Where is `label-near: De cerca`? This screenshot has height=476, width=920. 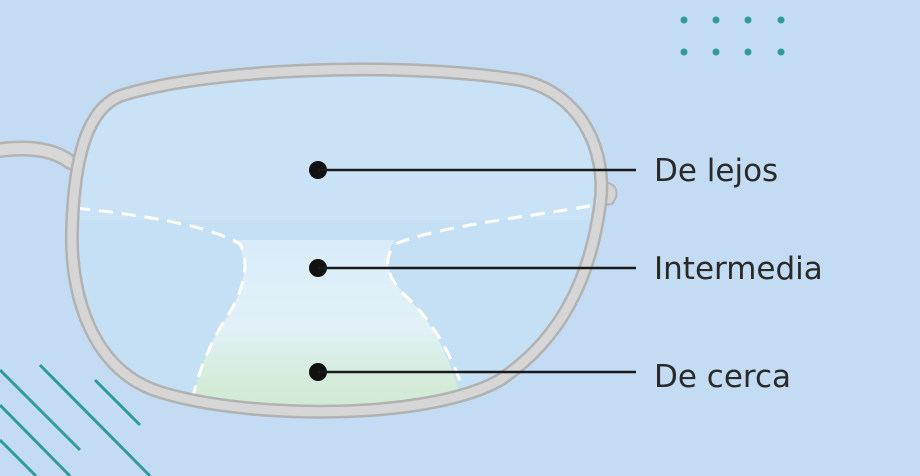 label-near: De cerca is located at coordinates (722, 377).